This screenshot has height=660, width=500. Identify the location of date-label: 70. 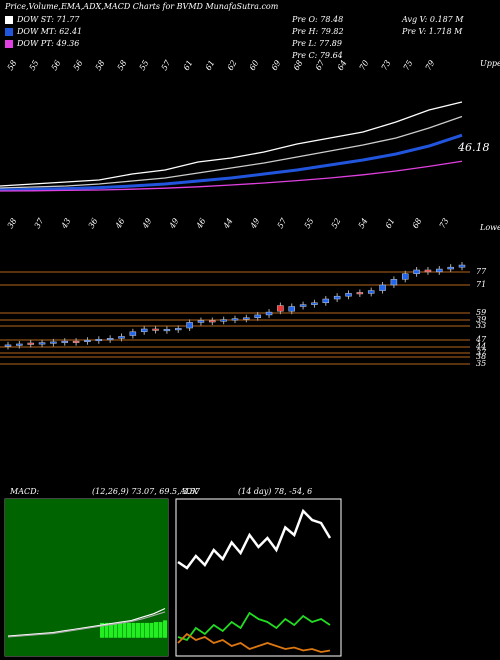
(364, 65).